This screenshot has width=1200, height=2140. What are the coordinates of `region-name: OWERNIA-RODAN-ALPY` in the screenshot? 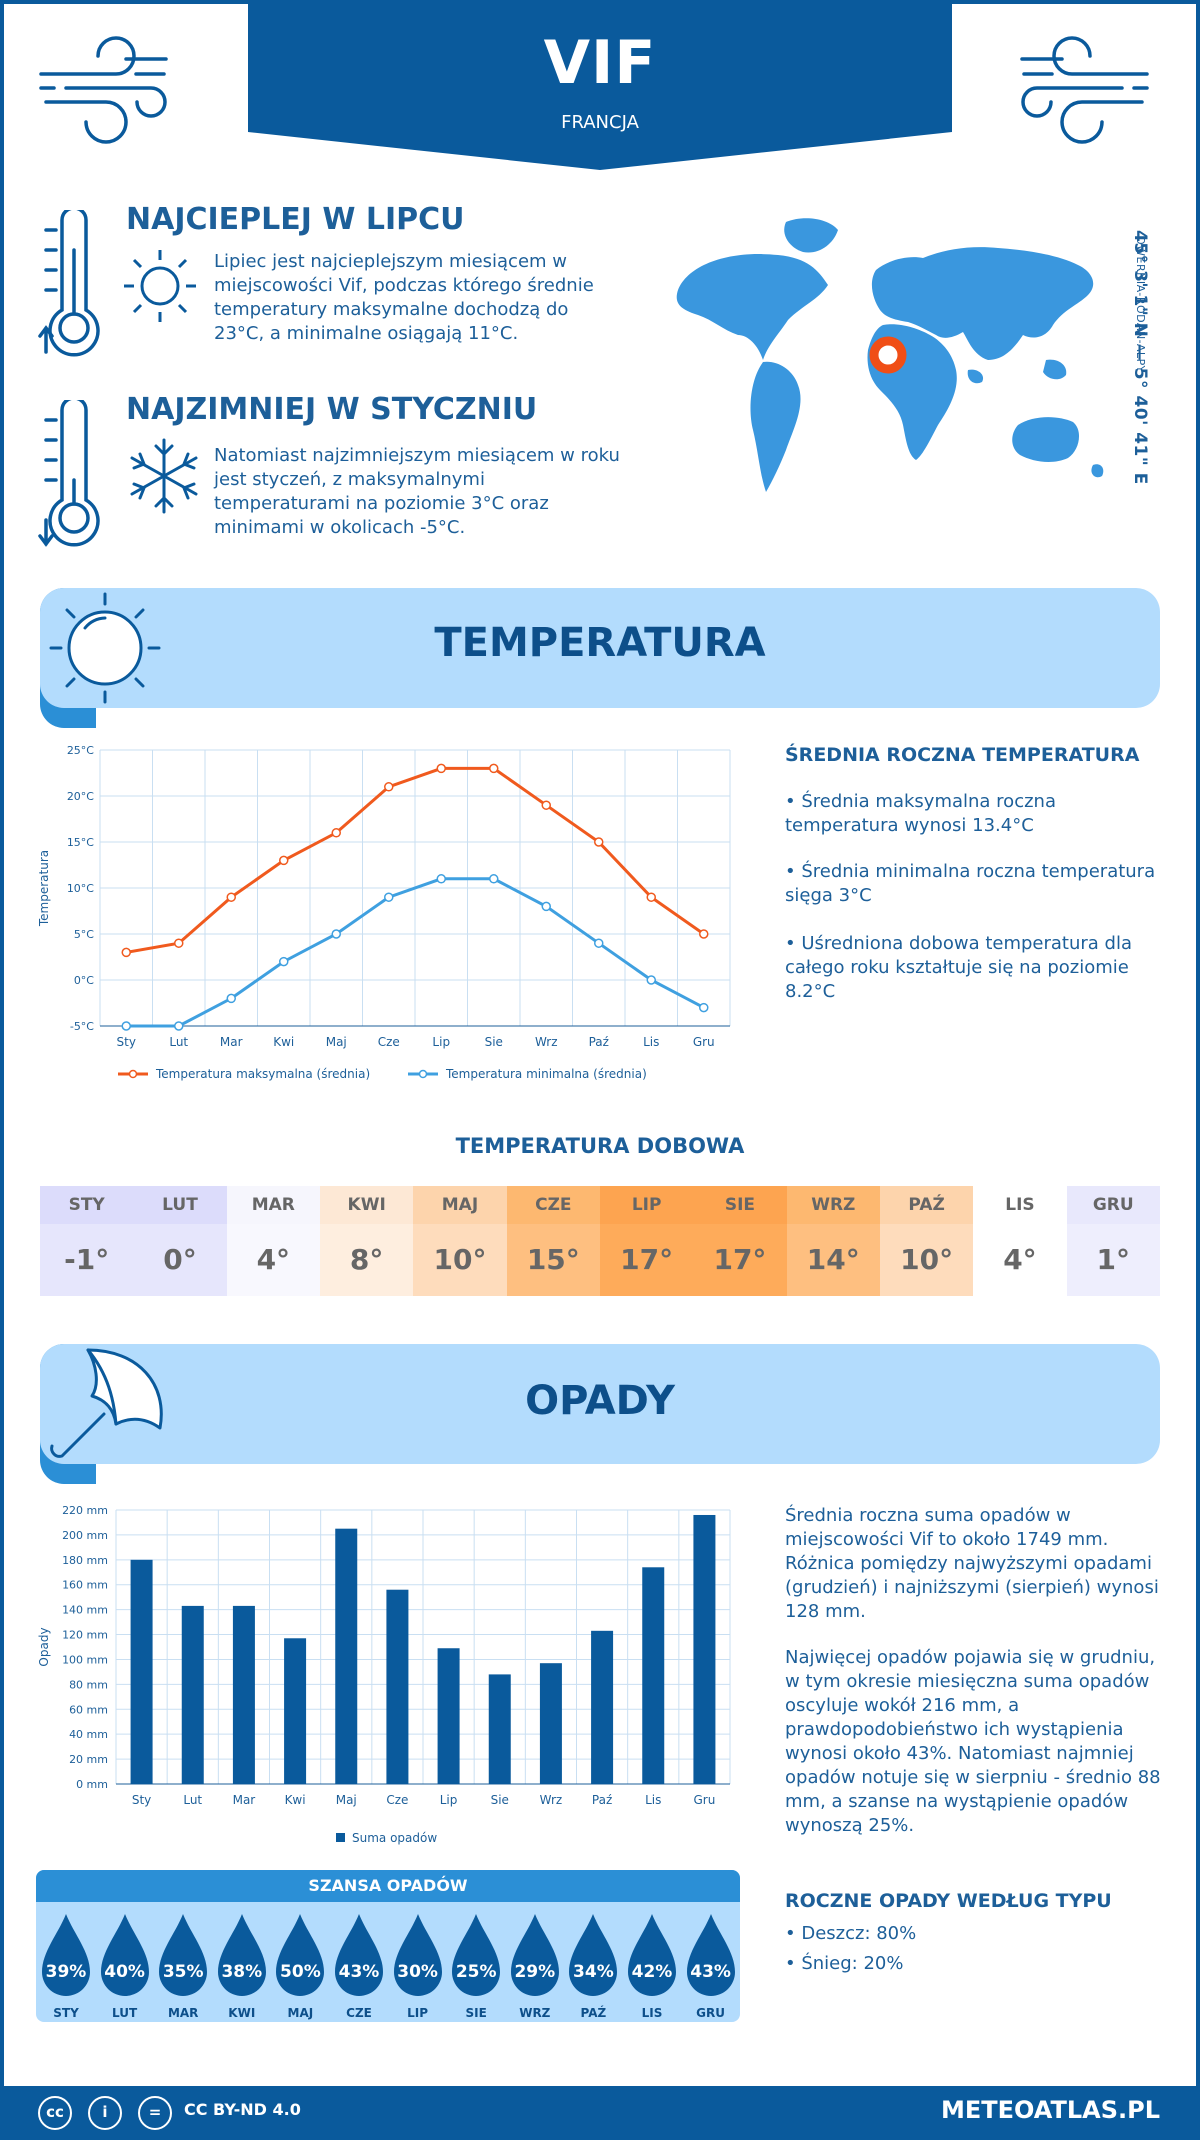 It's located at (1140, 304).